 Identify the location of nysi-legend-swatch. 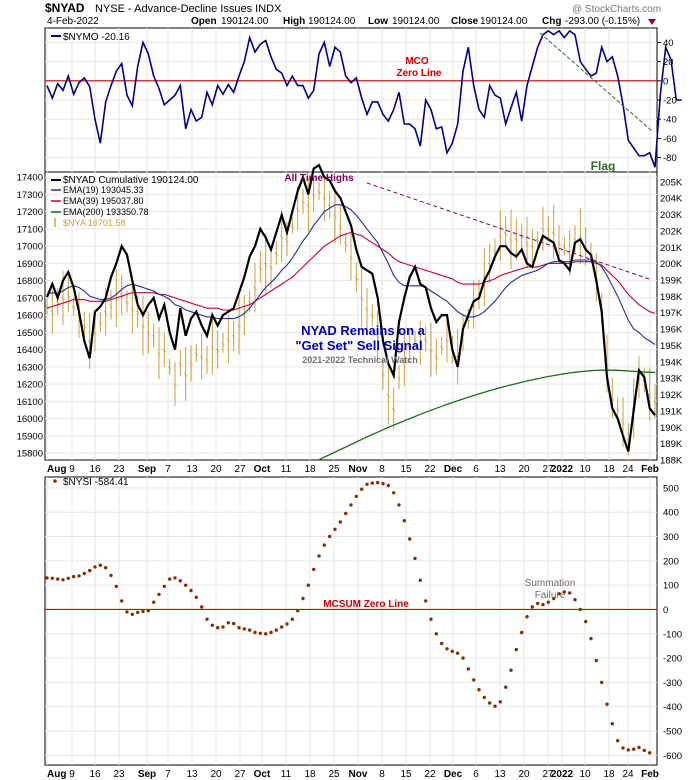
(55, 481).